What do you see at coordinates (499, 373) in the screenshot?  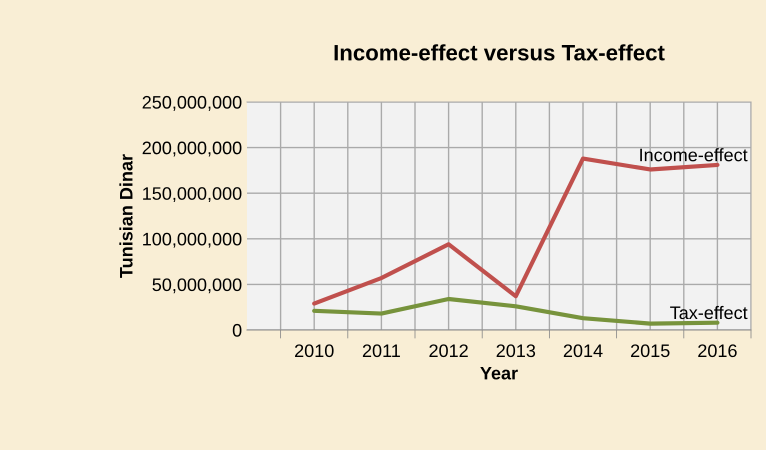 I see `x-axis-title: Year` at bounding box center [499, 373].